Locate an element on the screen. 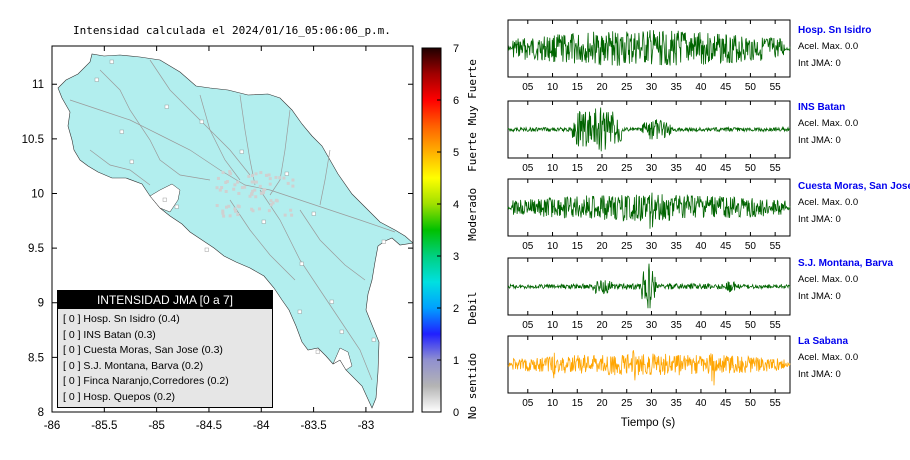 The height and width of the screenshot is (460, 910). station-name: INS Batan is located at coordinates (822, 107).